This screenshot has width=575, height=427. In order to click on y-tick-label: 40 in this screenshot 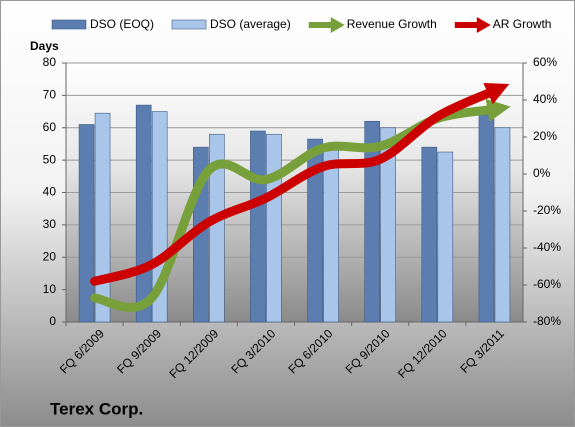, I will do `click(50, 192)`.